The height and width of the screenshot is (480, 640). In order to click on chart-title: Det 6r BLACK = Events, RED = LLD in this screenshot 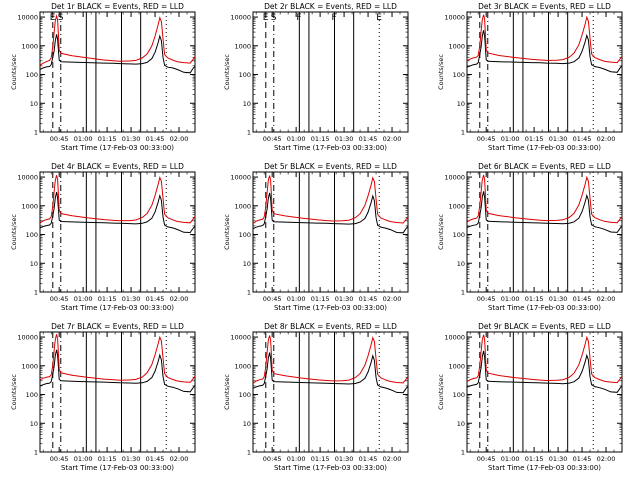, I will do `click(544, 166)`.